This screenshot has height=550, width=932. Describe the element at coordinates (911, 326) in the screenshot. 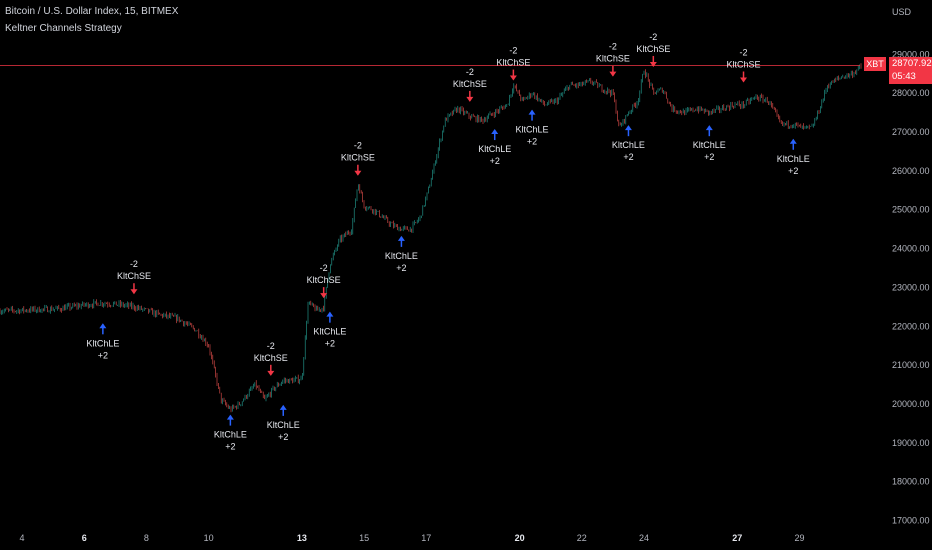

I see `y-tick-label: 22000.00` at that location.